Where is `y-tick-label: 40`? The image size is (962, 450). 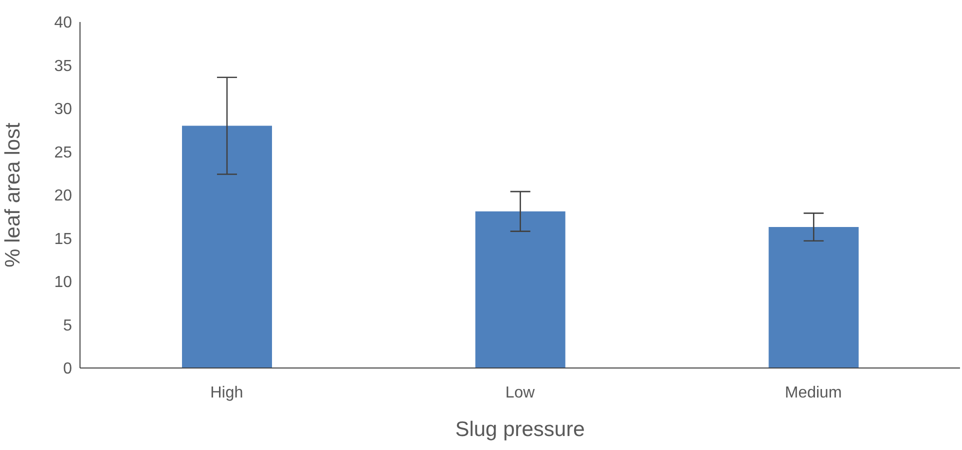
y-tick-label: 40 is located at coordinates (63, 23).